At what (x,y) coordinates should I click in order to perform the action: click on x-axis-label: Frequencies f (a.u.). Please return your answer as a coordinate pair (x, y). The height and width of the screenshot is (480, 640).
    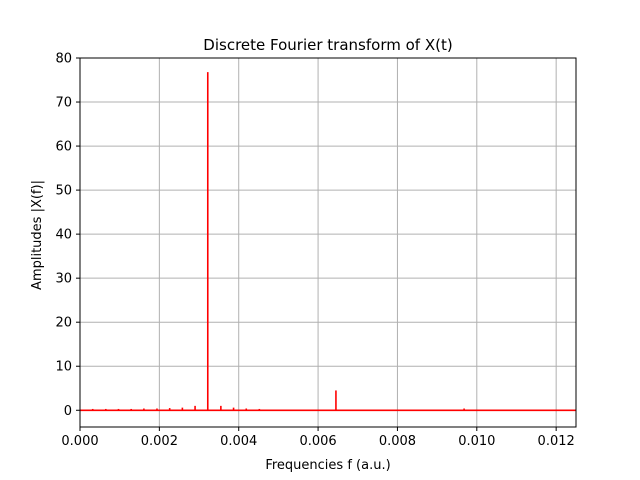
    Looking at the image, I should click on (327, 465).